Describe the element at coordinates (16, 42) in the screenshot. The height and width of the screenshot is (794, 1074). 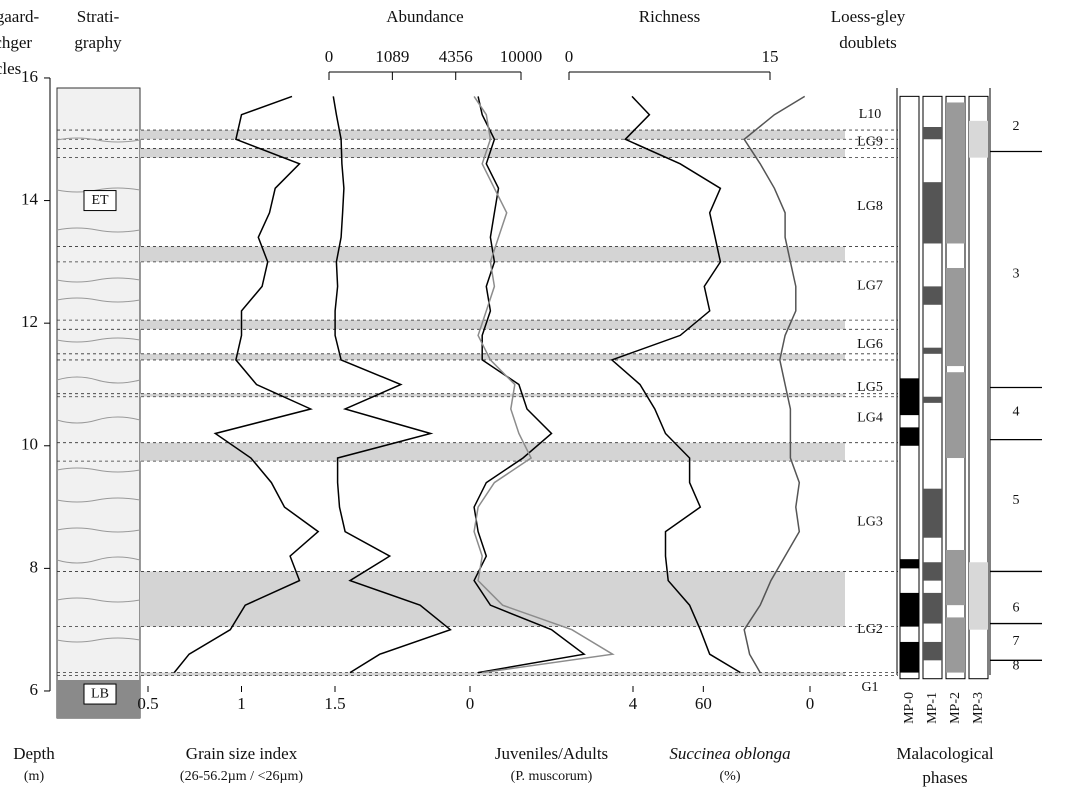
I see `panel-title: Oeschger` at that location.